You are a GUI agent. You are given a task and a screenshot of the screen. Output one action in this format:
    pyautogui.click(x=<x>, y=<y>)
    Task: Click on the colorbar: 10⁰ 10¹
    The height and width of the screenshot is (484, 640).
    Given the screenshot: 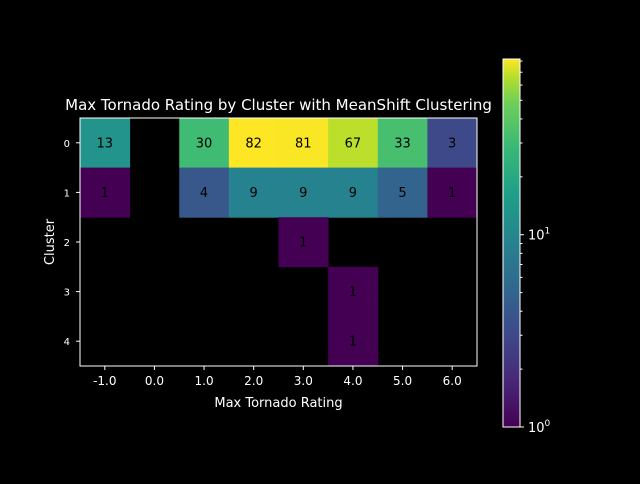 What is the action you would take?
    pyautogui.click(x=526, y=247)
    